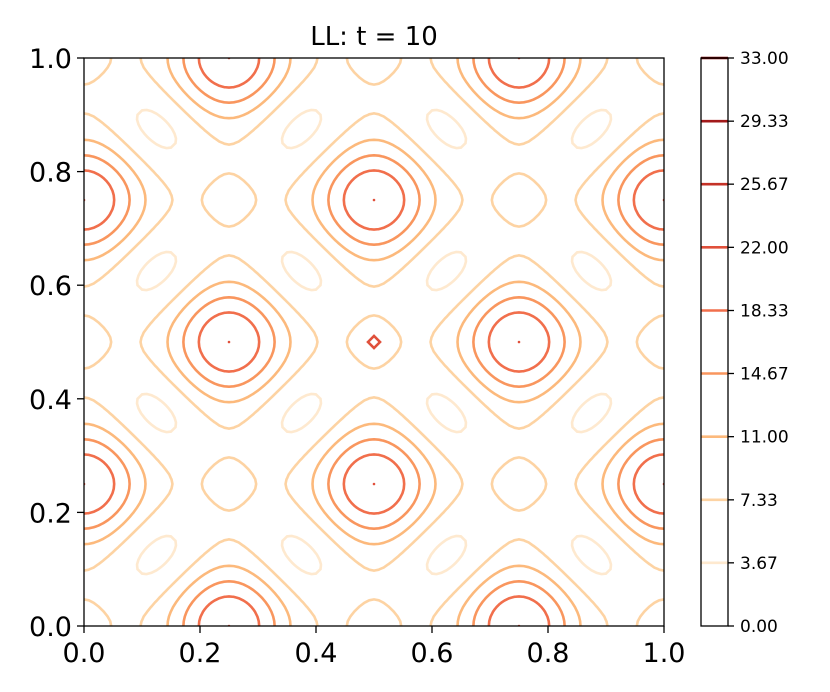 The height and width of the screenshot is (692, 830). What do you see at coordinates (374, 37) in the screenshot?
I see `chart-title: LL: t = 10` at bounding box center [374, 37].